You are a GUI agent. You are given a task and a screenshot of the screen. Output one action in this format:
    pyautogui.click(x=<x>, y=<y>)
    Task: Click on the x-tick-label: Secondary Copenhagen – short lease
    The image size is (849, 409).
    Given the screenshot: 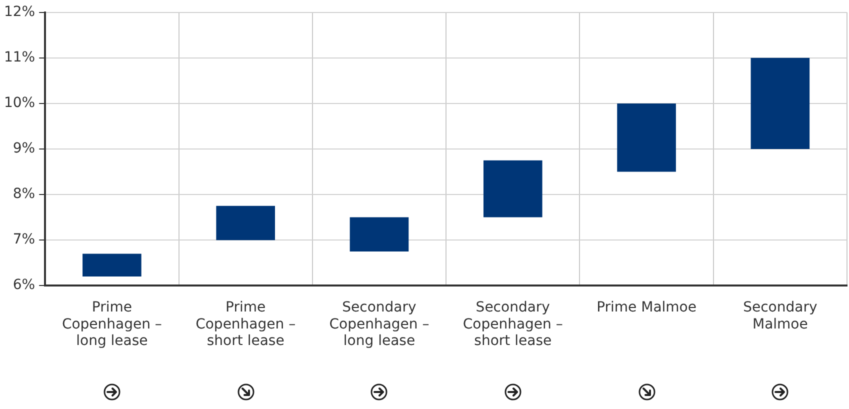 What is the action you would take?
    pyautogui.click(x=512, y=325)
    